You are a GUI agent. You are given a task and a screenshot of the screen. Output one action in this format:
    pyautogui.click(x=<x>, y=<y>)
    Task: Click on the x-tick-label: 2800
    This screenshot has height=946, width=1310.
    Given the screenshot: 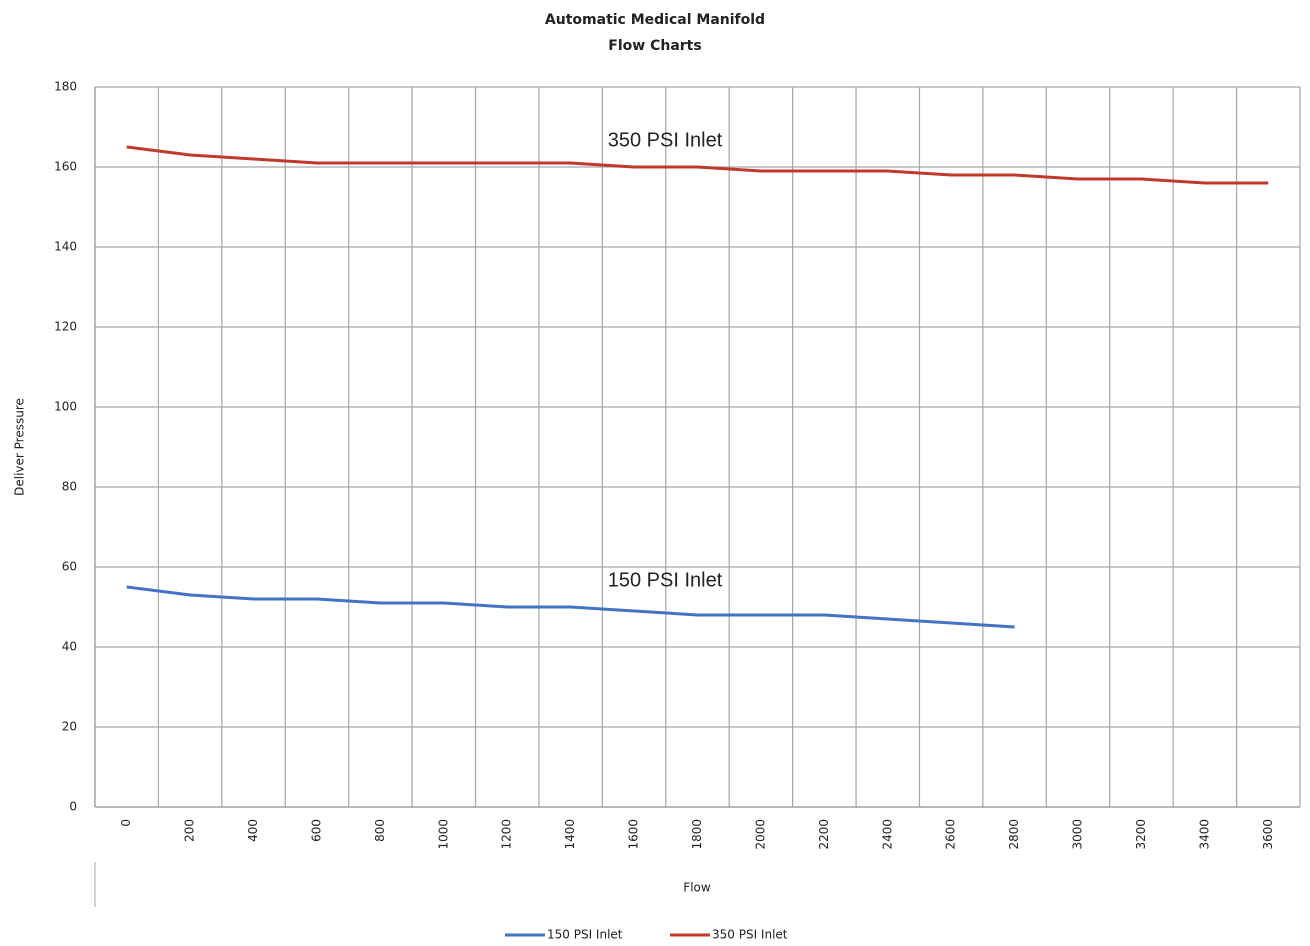 What is the action you would take?
    pyautogui.click(x=1014, y=834)
    